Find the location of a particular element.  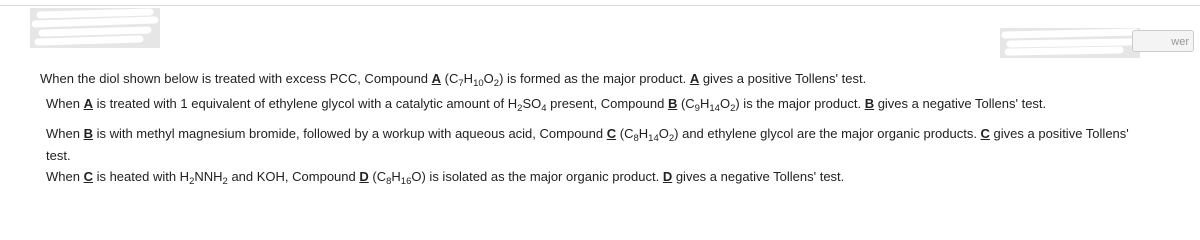

text-run: 16 is located at coordinates (406, 181).